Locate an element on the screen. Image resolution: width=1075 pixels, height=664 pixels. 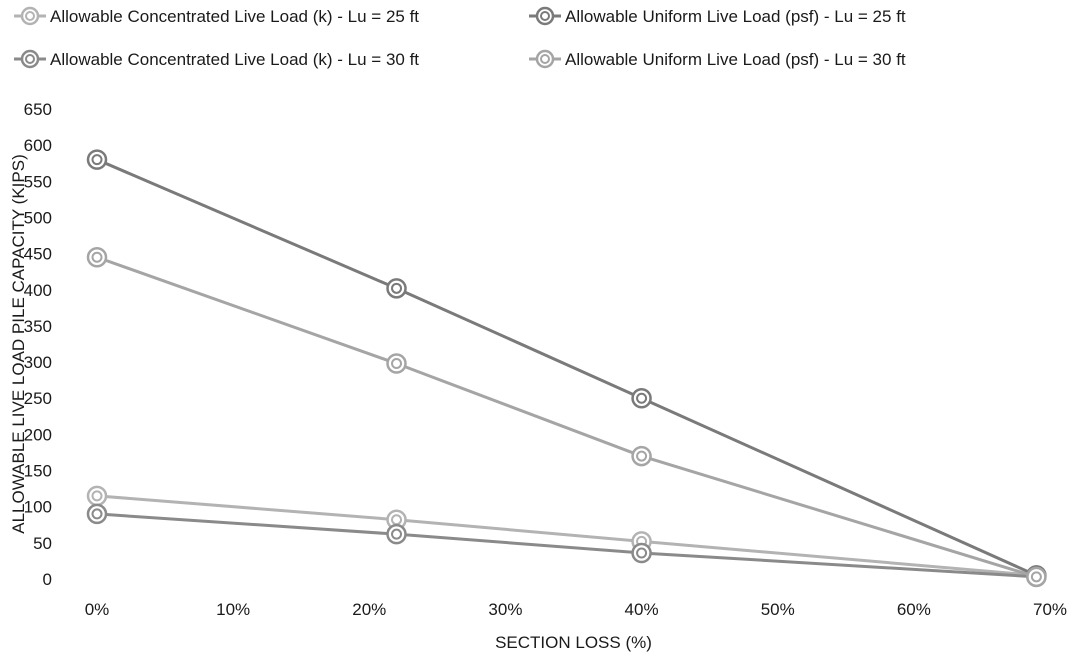
x-tick-label: 20% is located at coordinates (369, 609).